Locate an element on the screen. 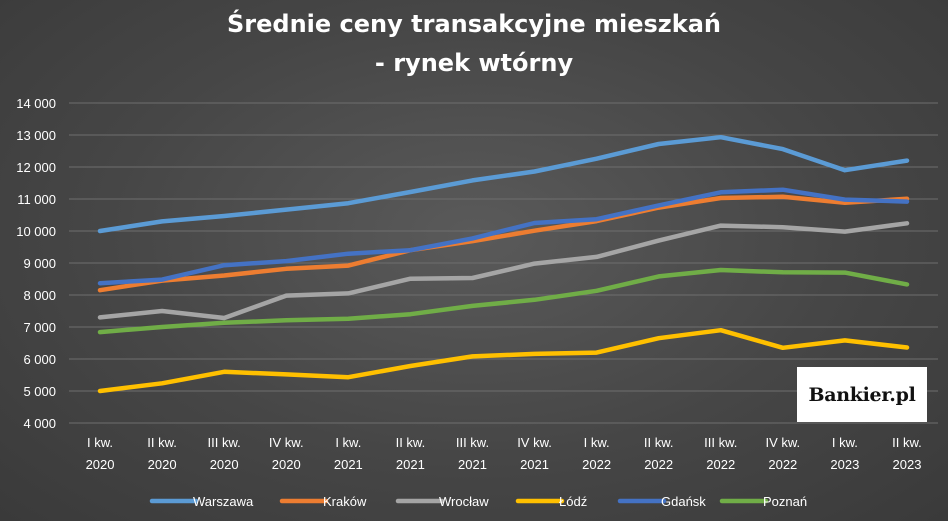 The image size is (948, 521). y-tick-label: 10 000 is located at coordinates (36, 231).